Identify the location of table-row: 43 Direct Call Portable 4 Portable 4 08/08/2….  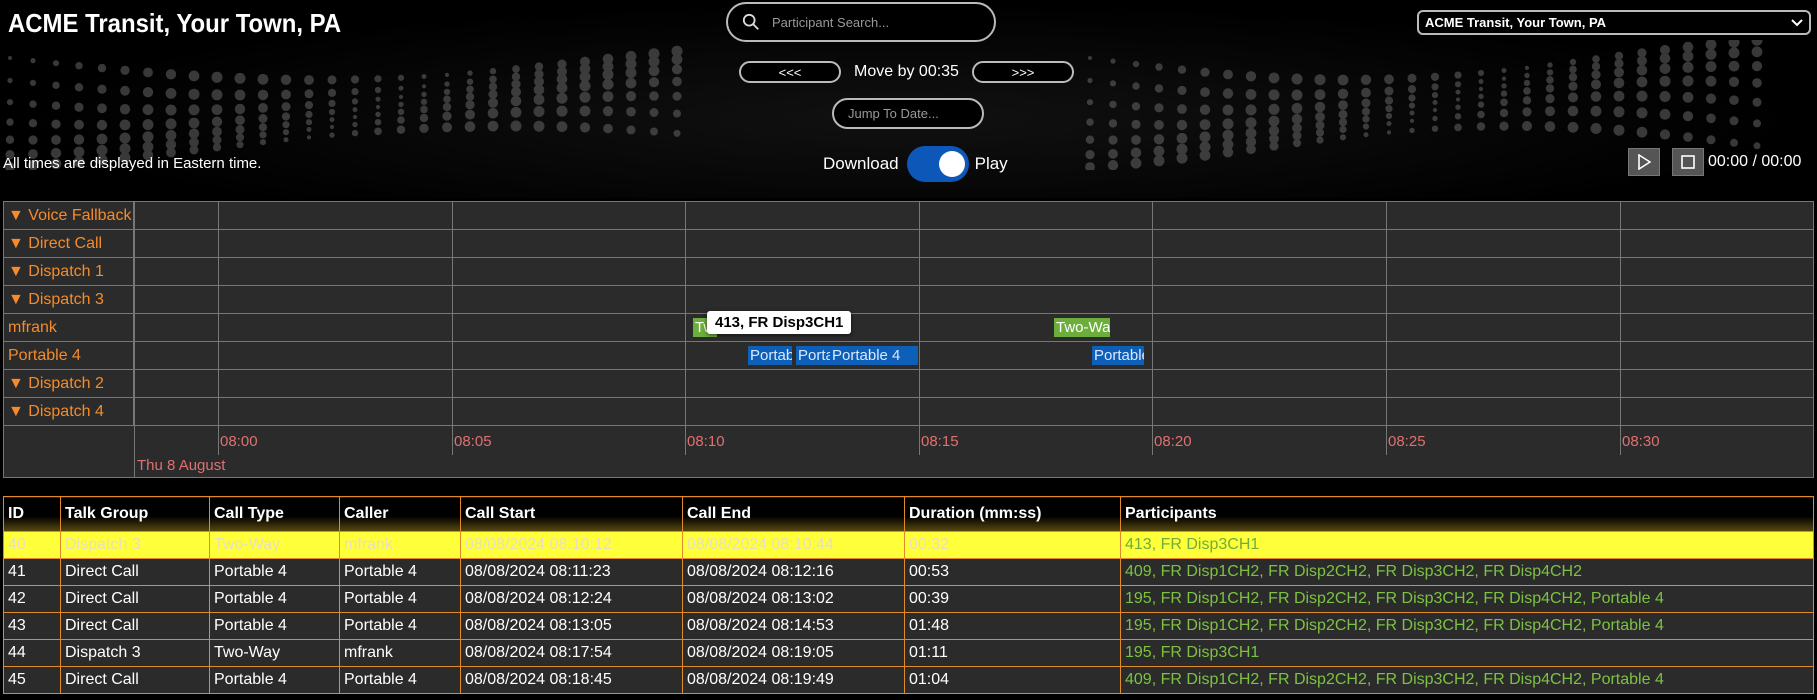
(908, 626).